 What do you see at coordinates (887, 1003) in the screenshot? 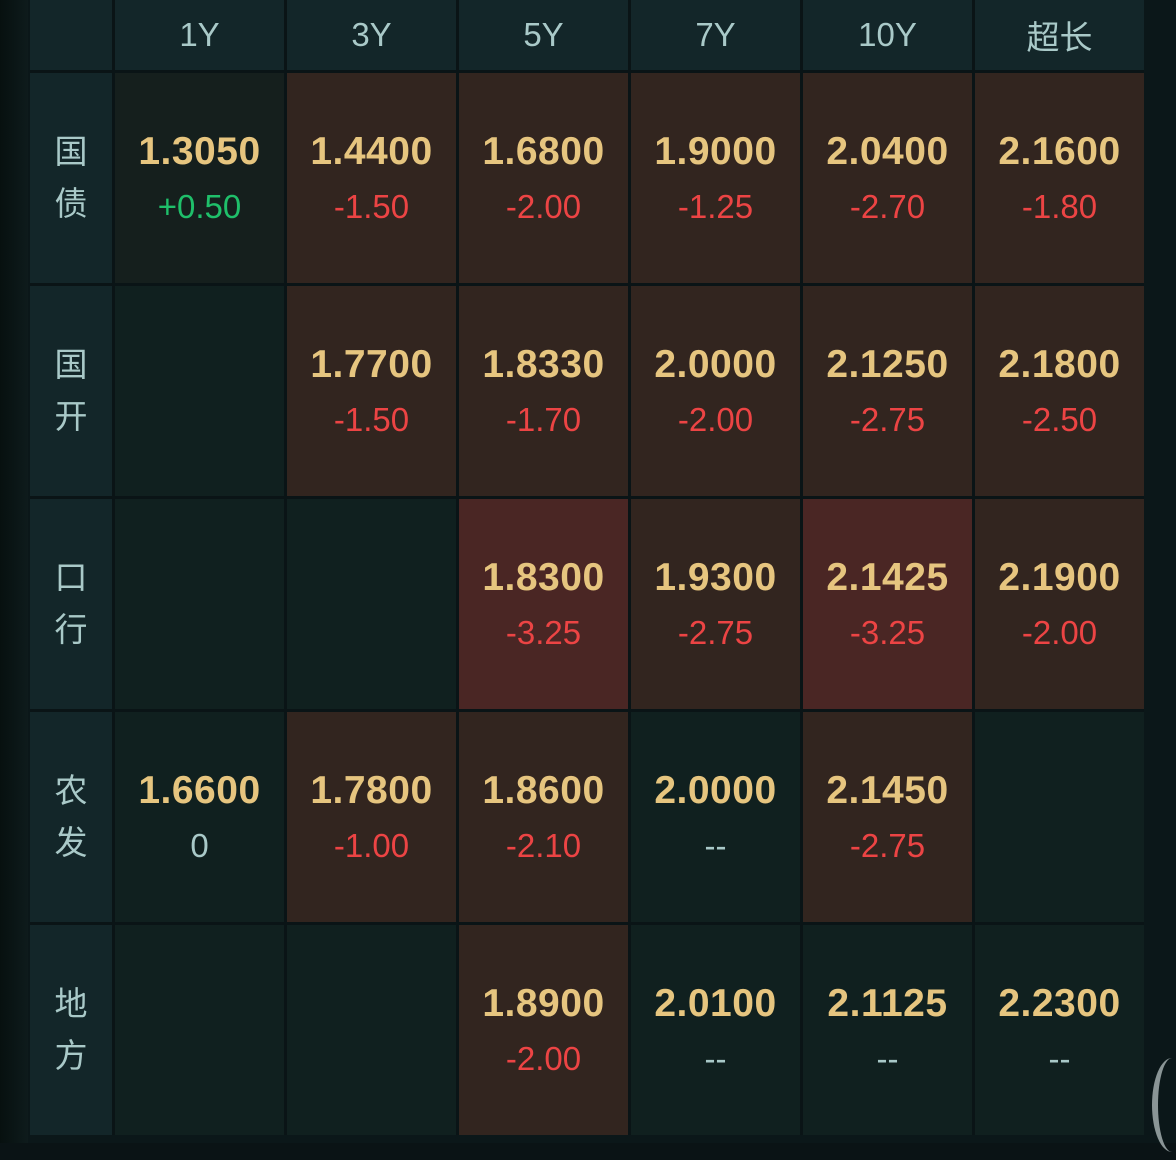
I see `yield-value: 2.1125` at bounding box center [887, 1003].